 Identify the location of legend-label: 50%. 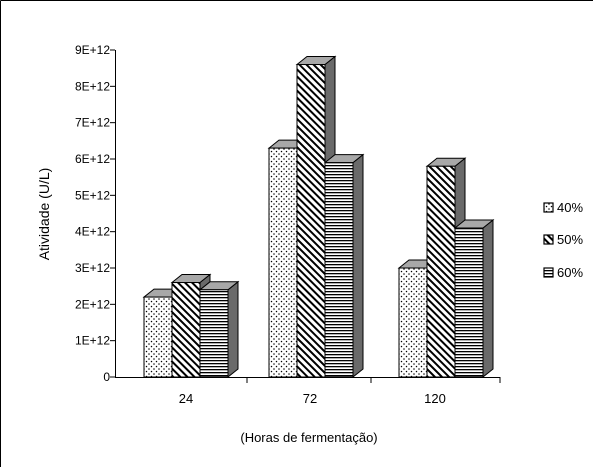
(570, 239).